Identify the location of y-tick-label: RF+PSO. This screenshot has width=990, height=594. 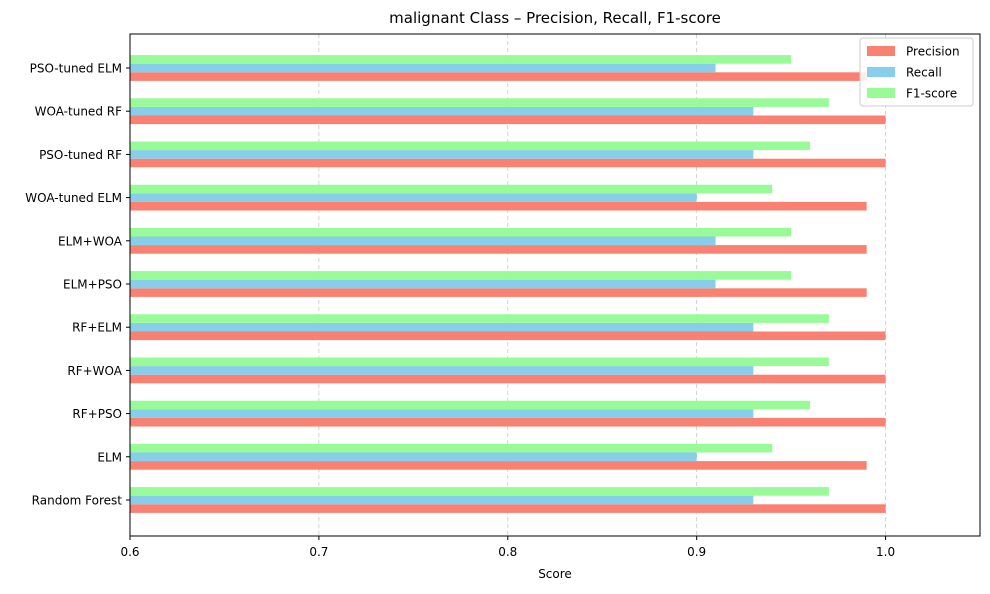
(97, 414).